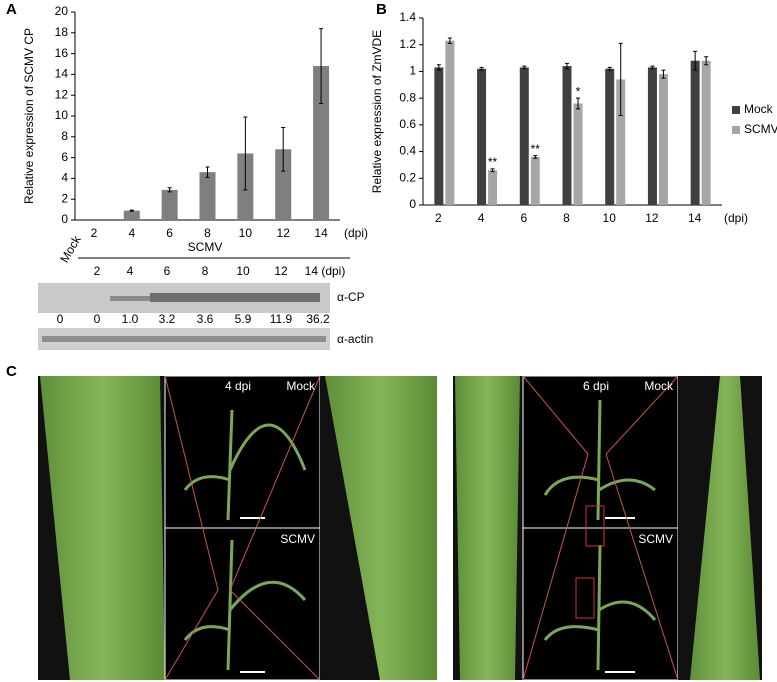 The image size is (777, 682). Describe the element at coordinates (481, 218) in the screenshot. I see `x-tick-label: 4` at that location.